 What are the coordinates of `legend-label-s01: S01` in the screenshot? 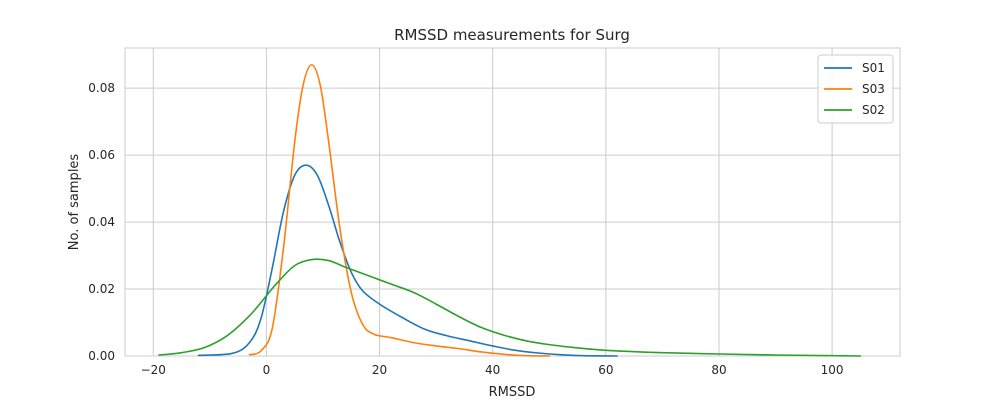 It's located at (873, 68).